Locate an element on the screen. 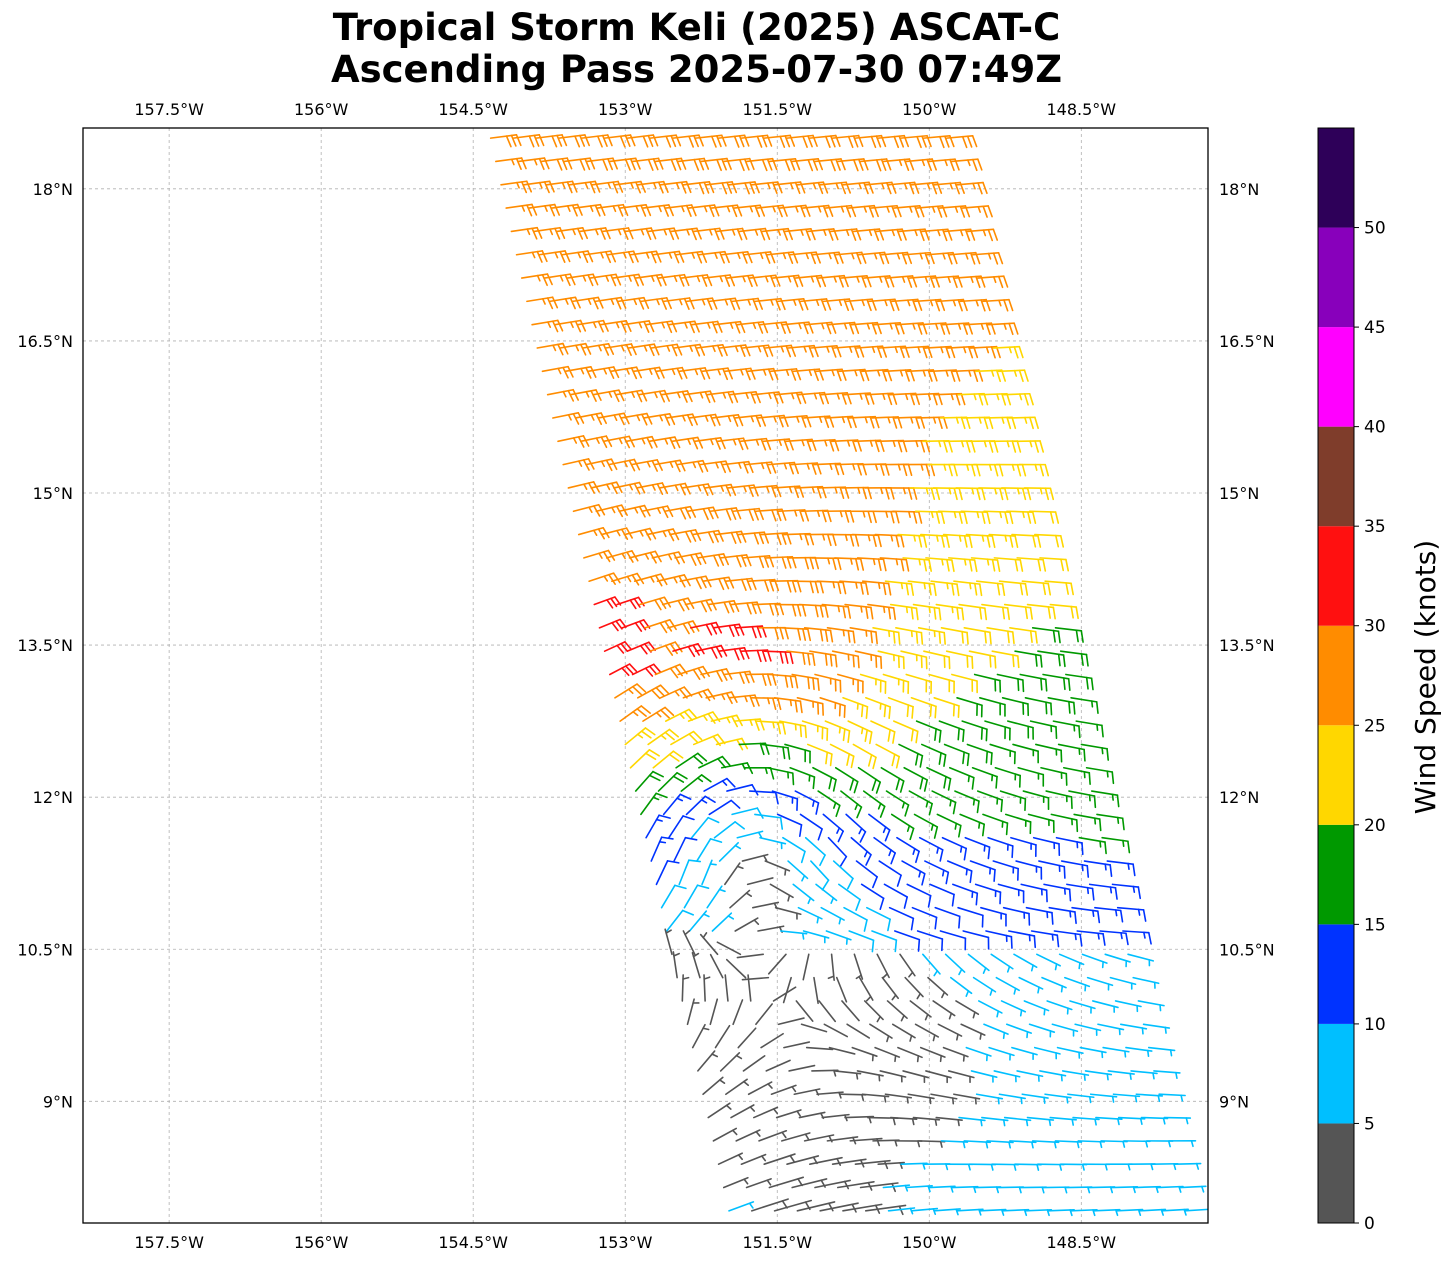  lat-tick-left-6: 9°N is located at coordinates (58, 1101).